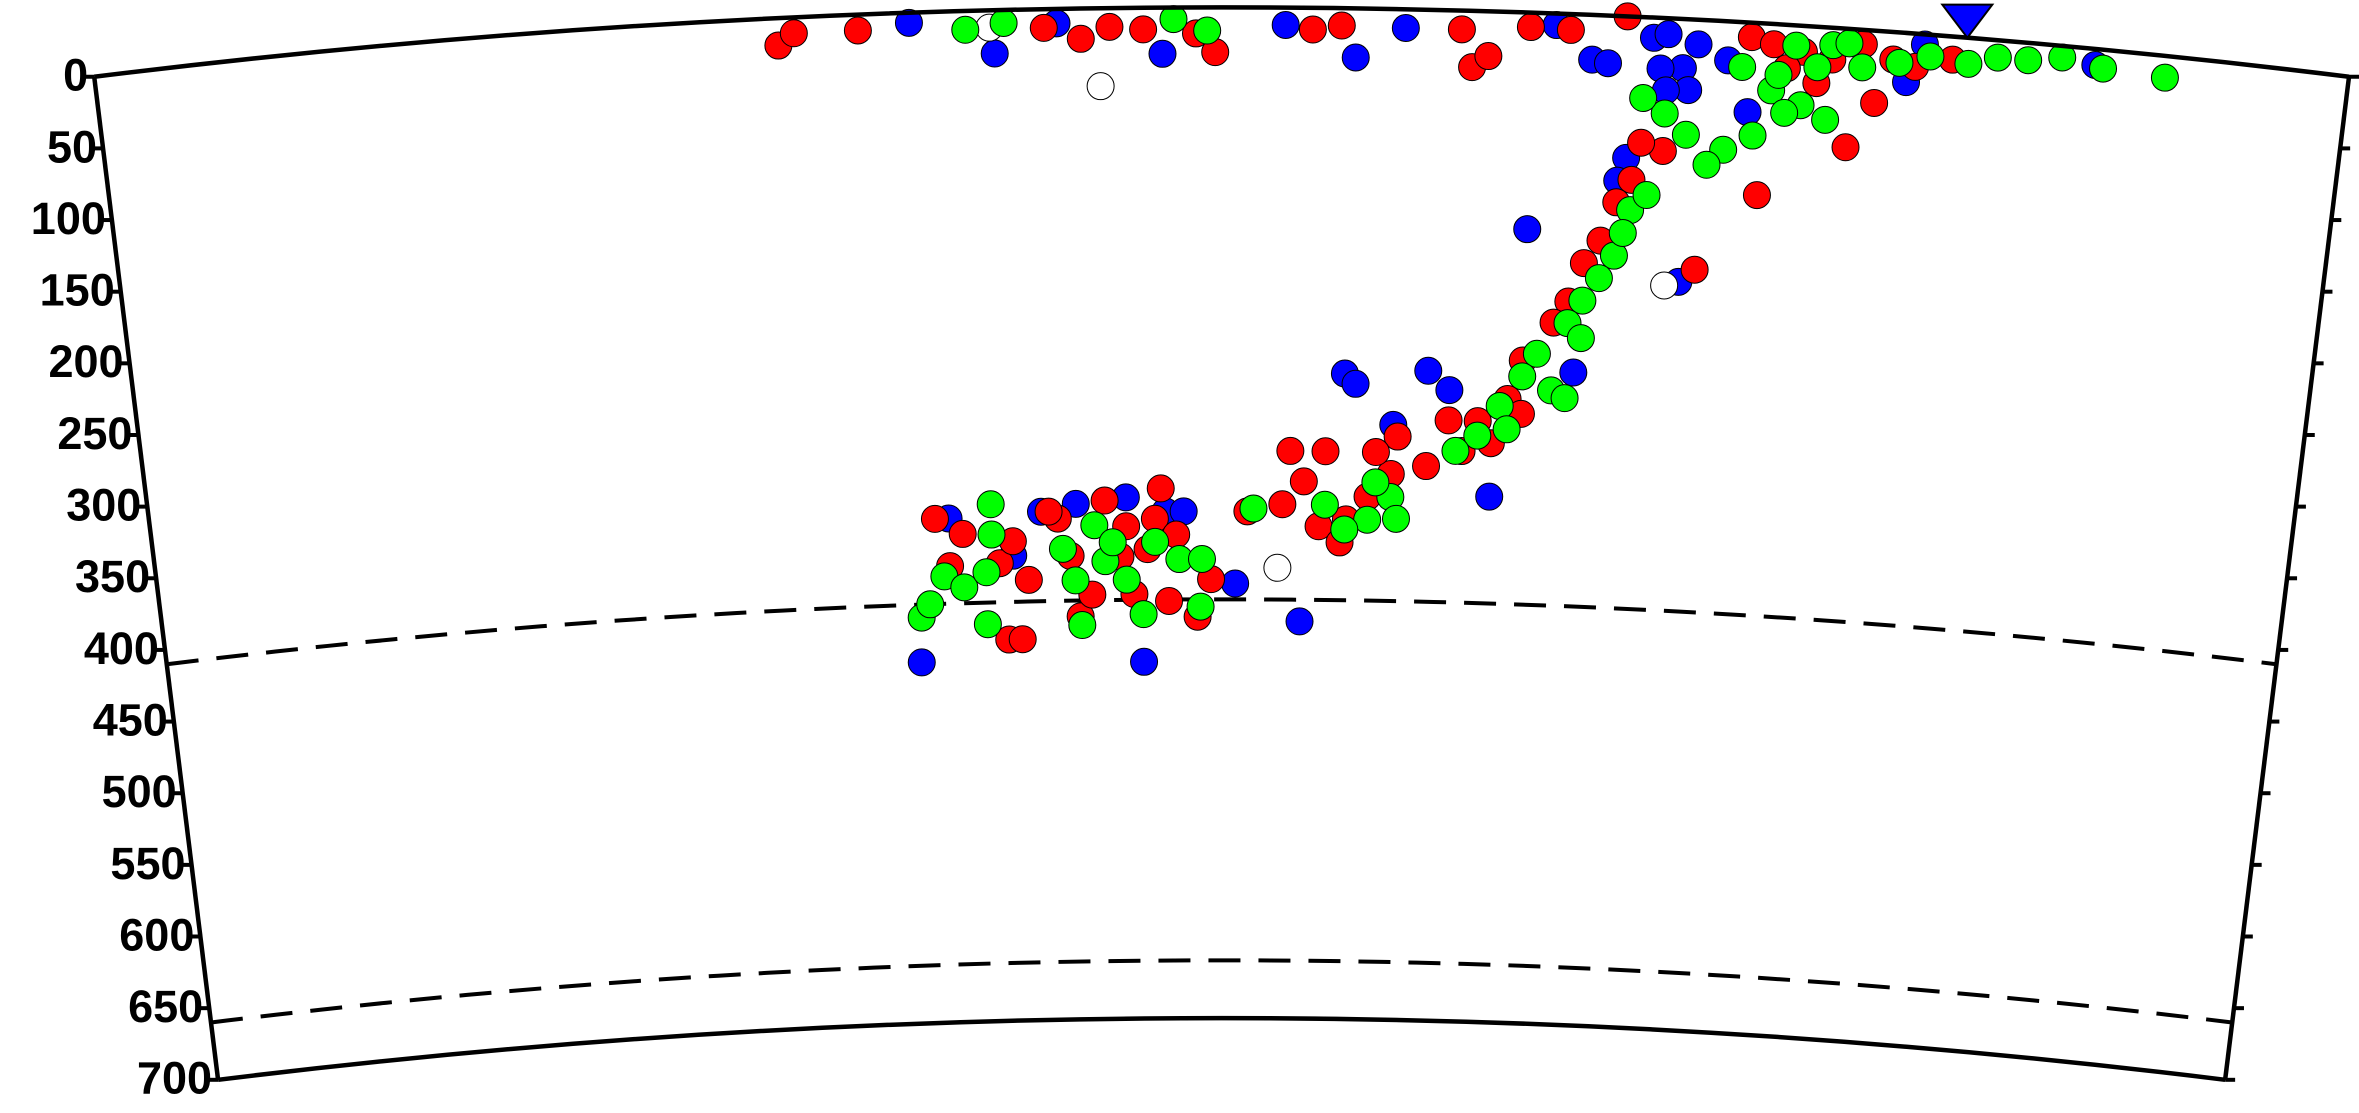 The height and width of the screenshot is (1113, 2359). Describe the element at coordinates (68, 218) in the screenshot. I see `y-tick-label: 100` at that location.